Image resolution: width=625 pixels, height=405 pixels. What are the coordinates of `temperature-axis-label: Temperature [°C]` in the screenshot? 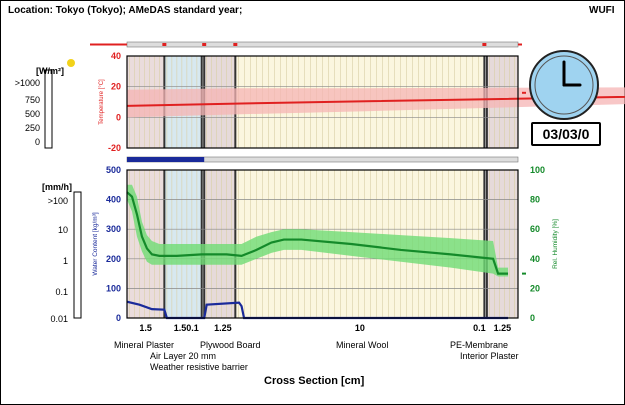 It's located at (102, 102).